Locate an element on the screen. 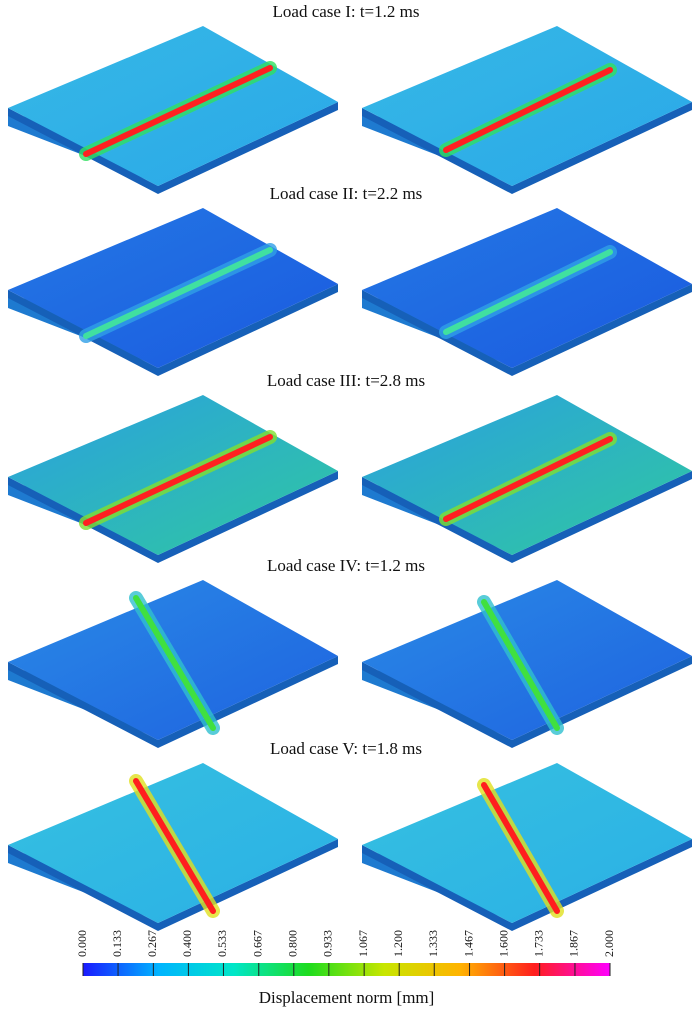 Image resolution: width=692 pixels, height=1016 pixels. colorbar-tick-label: 0.533 is located at coordinates (222, 943).